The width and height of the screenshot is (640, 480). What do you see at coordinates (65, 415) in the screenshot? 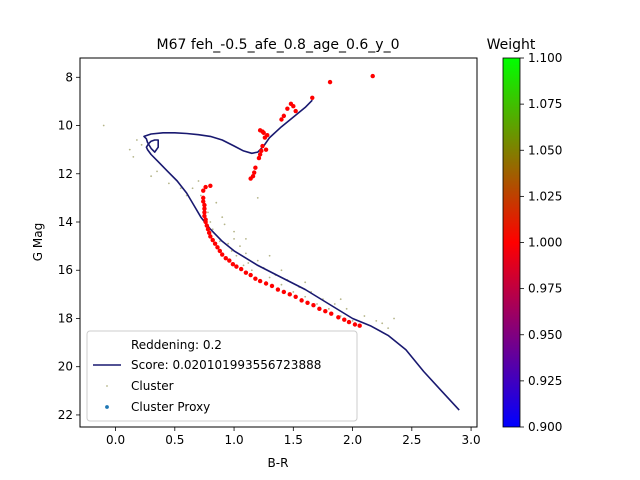
I see `y-tick-label: 22` at bounding box center [65, 415].